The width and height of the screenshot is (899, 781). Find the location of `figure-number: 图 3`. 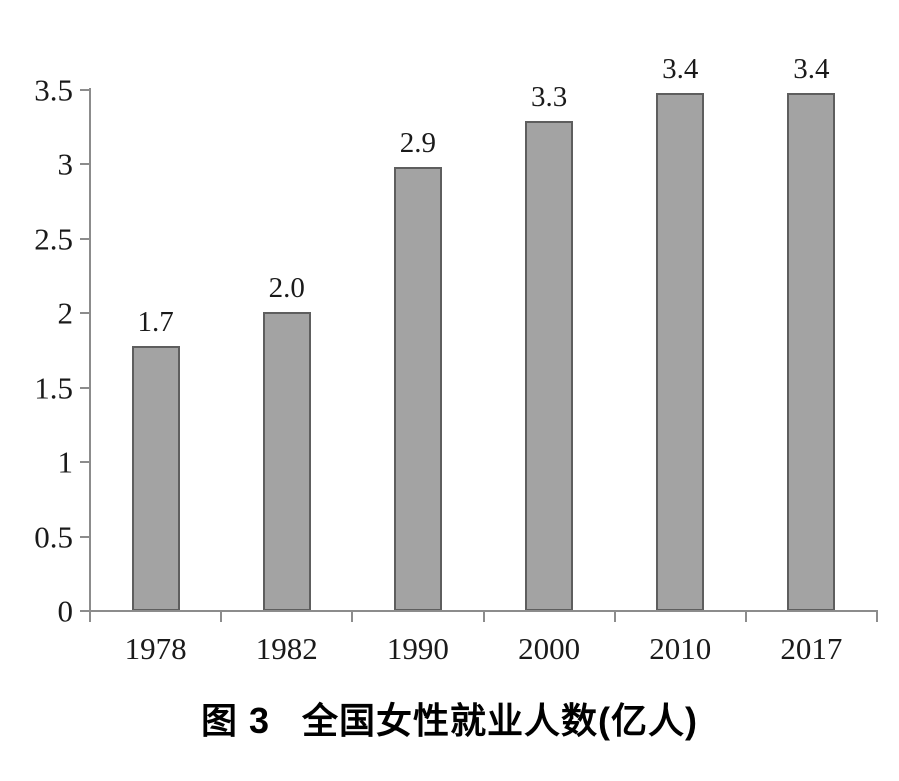

figure-number: 图 3 is located at coordinates (235, 720).